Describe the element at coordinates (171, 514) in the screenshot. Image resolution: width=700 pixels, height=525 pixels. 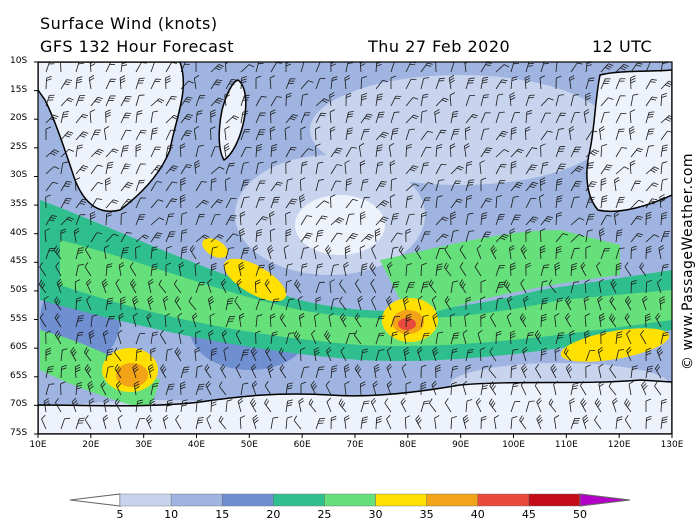
I see `colorbar-label: 10` at that location.